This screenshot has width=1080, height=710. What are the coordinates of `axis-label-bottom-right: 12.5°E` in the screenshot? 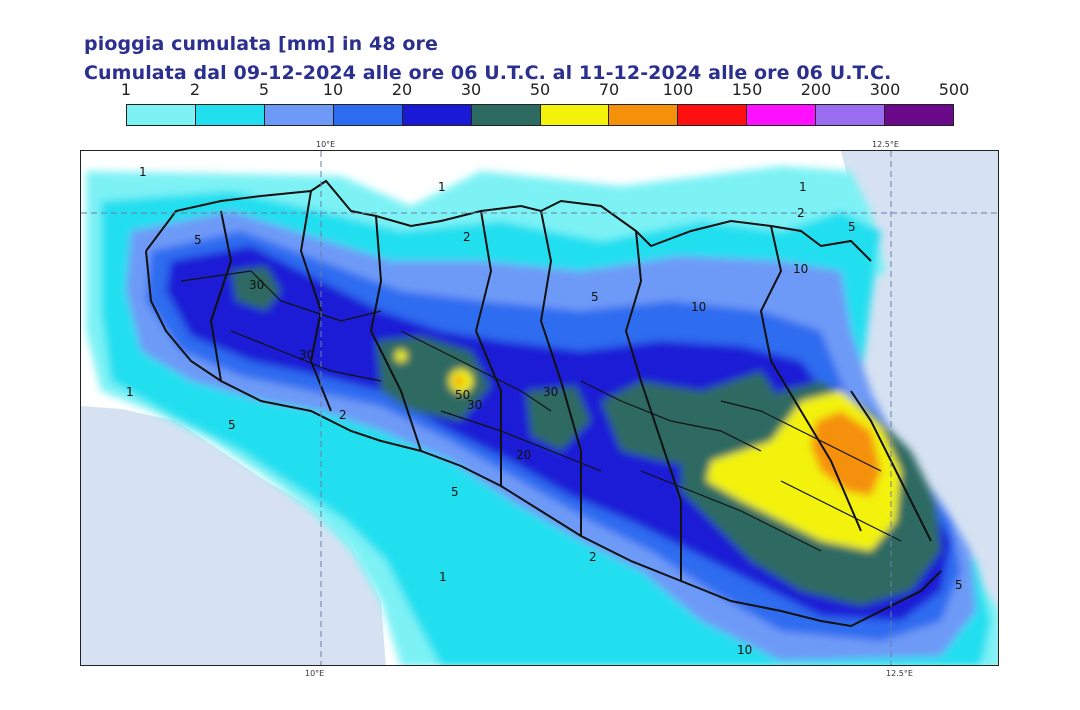 It's located at (899, 673).